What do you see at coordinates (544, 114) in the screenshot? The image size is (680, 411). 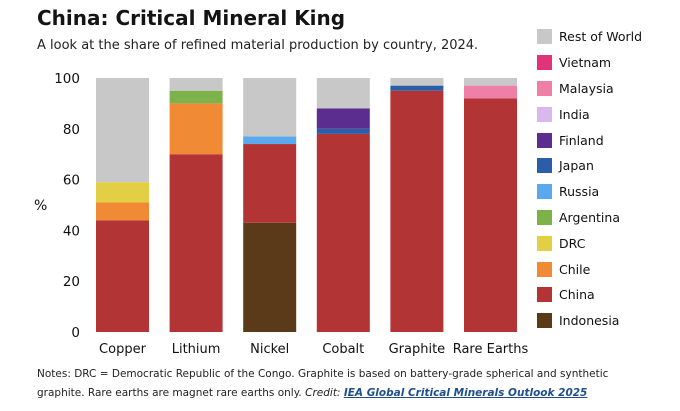 I see `legend-swatch-india` at bounding box center [544, 114].